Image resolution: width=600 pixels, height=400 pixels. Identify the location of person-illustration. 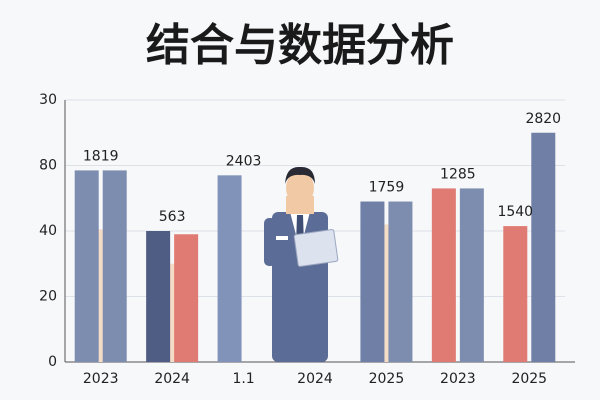
(301, 264).